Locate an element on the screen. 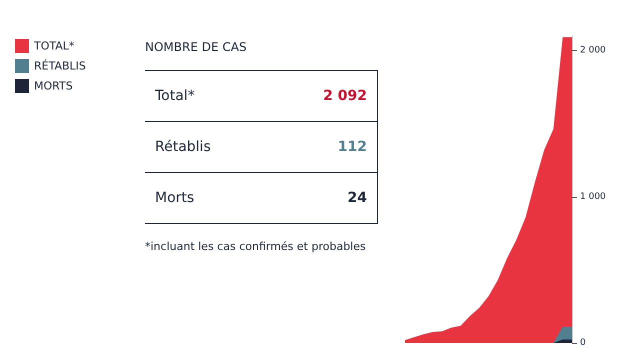 The width and height of the screenshot is (632, 357). legend-label: TOTAL* is located at coordinates (54, 46).